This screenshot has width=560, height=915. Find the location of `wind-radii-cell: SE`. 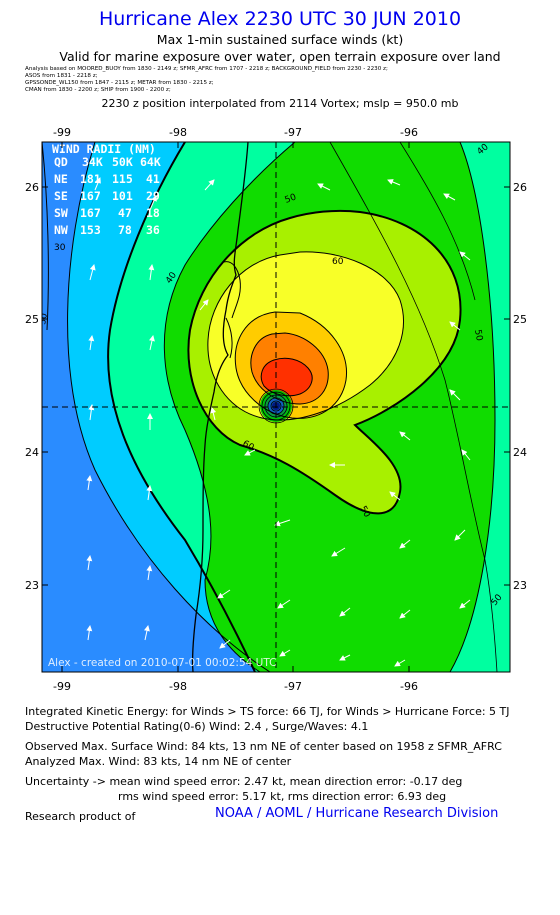

wind-radii-cell: SE is located at coordinates (61, 196).